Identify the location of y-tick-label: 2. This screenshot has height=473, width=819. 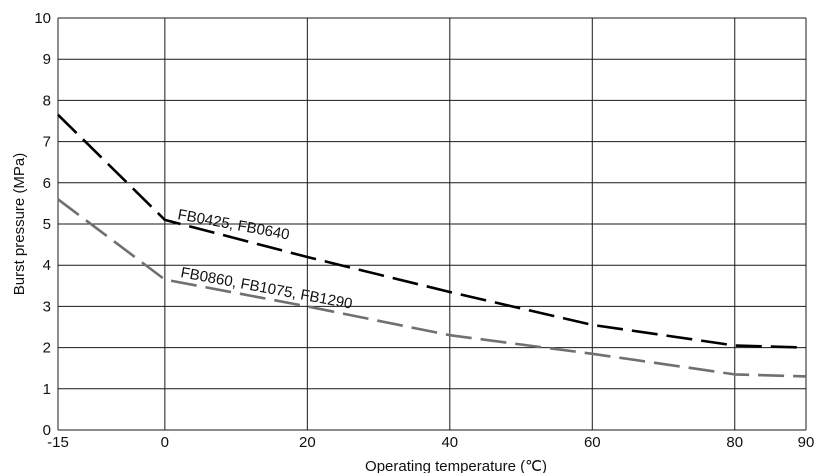
(47, 348).